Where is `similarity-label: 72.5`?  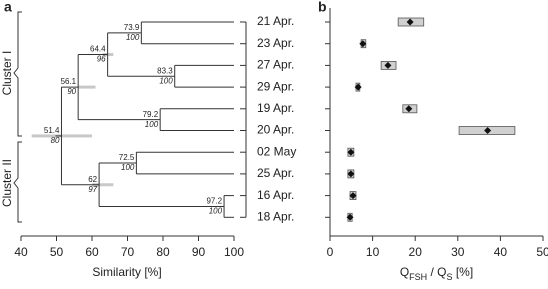
similarity-label: 72.5 is located at coordinates (127, 157).